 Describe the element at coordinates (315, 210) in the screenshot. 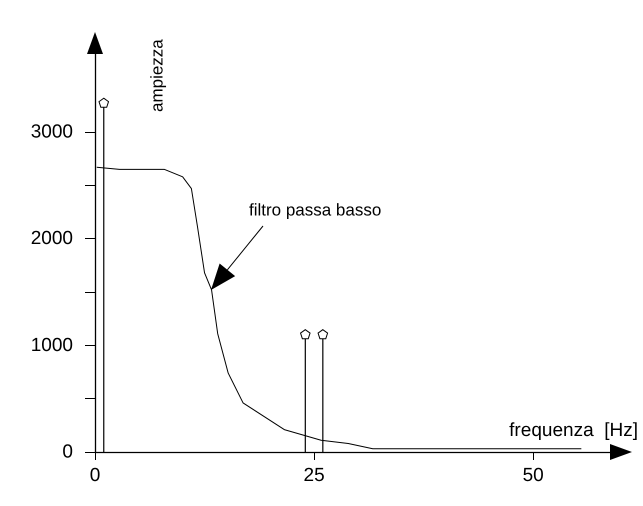

I see `annotation: filtro passa basso` at that location.